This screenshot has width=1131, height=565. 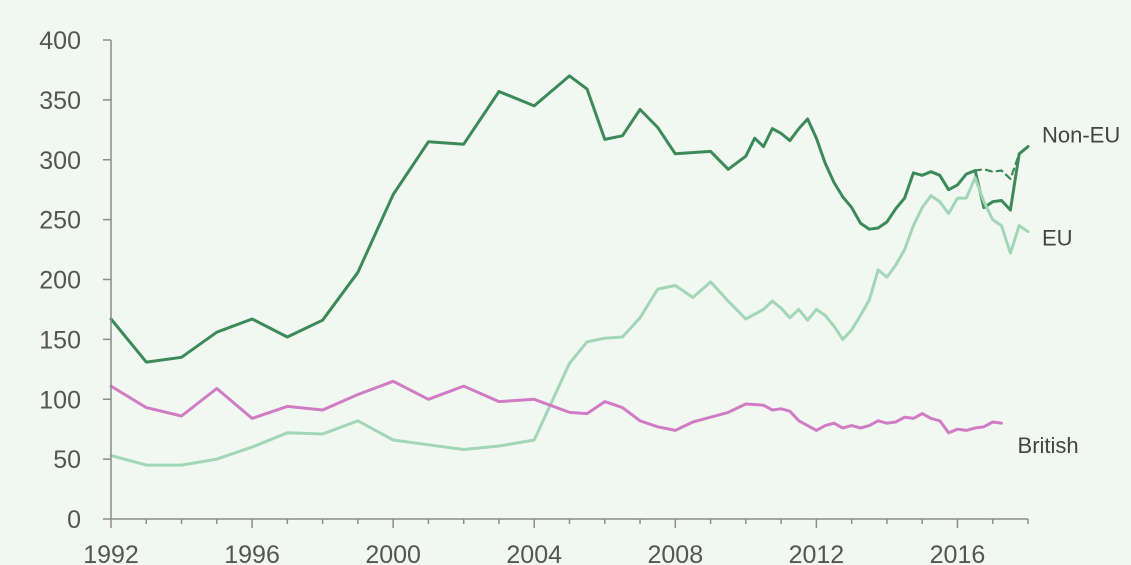 I want to click on y-tick-label: 350, so click(x=60, y=101).